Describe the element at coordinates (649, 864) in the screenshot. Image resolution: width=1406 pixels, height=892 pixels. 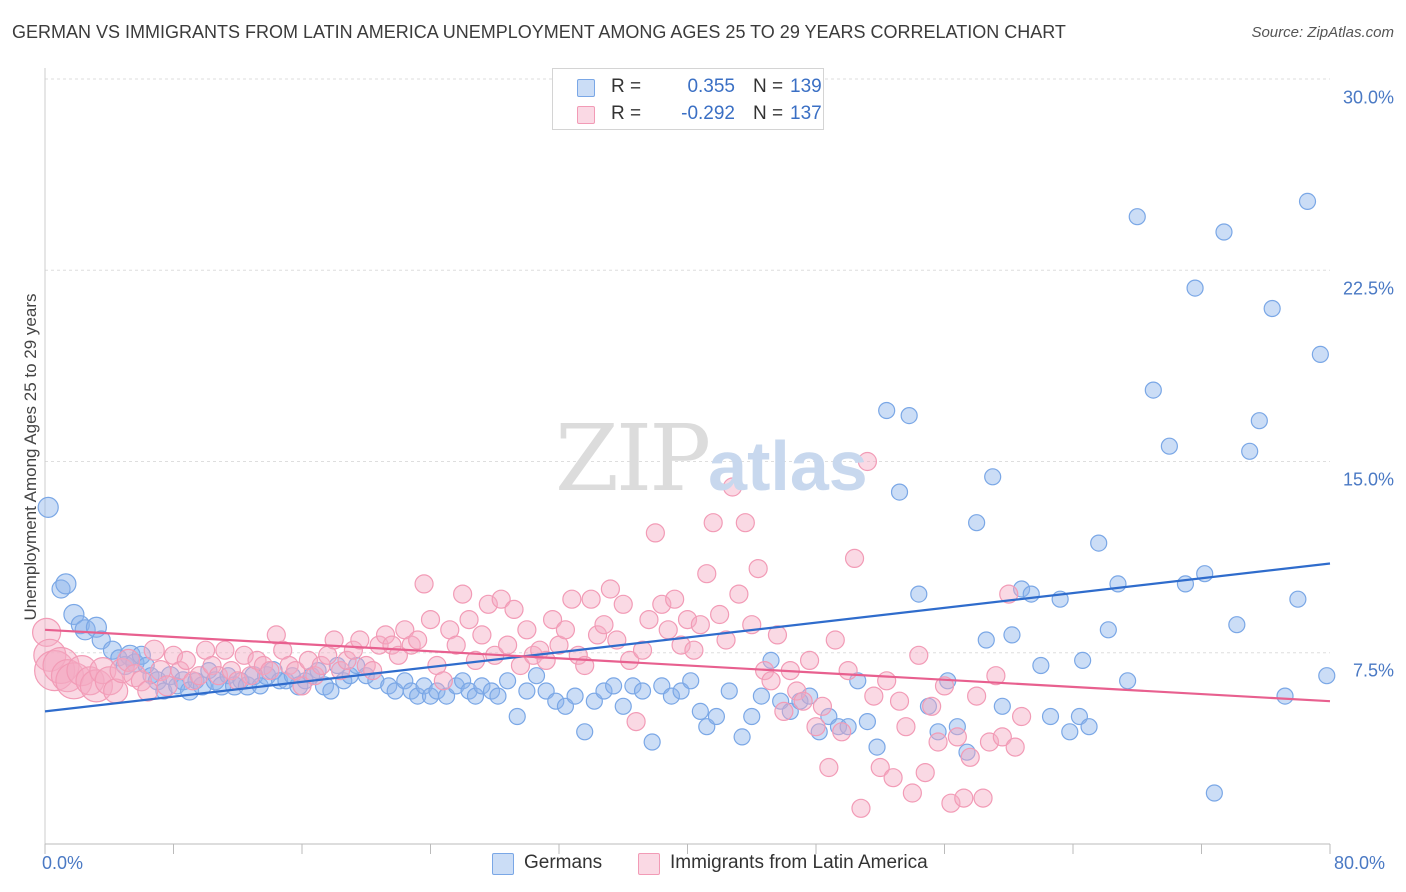
I see `series-swatch-immigrants` at that location.